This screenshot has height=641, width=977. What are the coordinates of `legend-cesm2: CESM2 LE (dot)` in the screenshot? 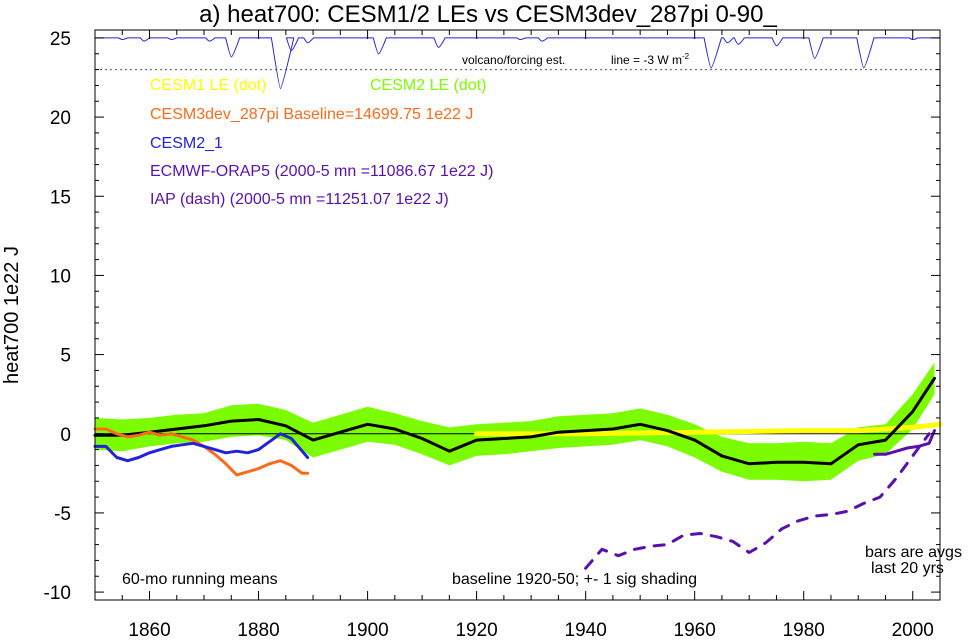 It's located at (428, 85).